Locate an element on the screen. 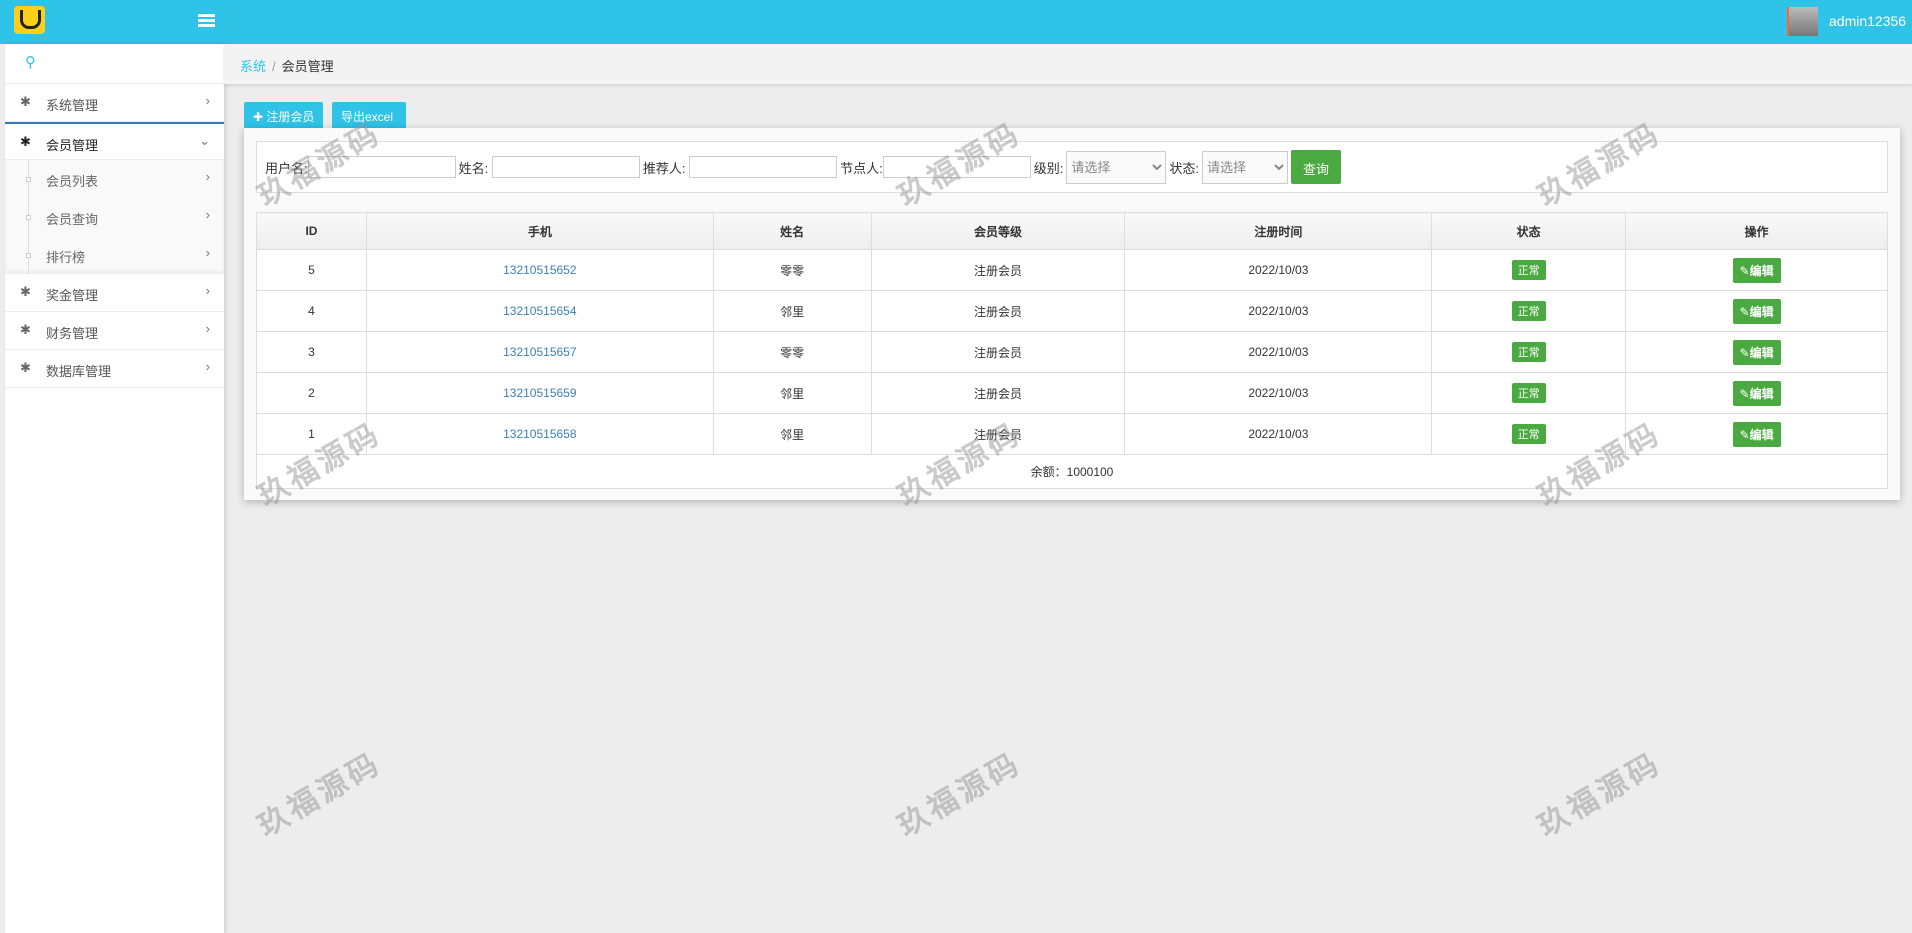 This screenshot has height=933, width=1912. menu-toggle-icon is located at coordinates (206, 21).